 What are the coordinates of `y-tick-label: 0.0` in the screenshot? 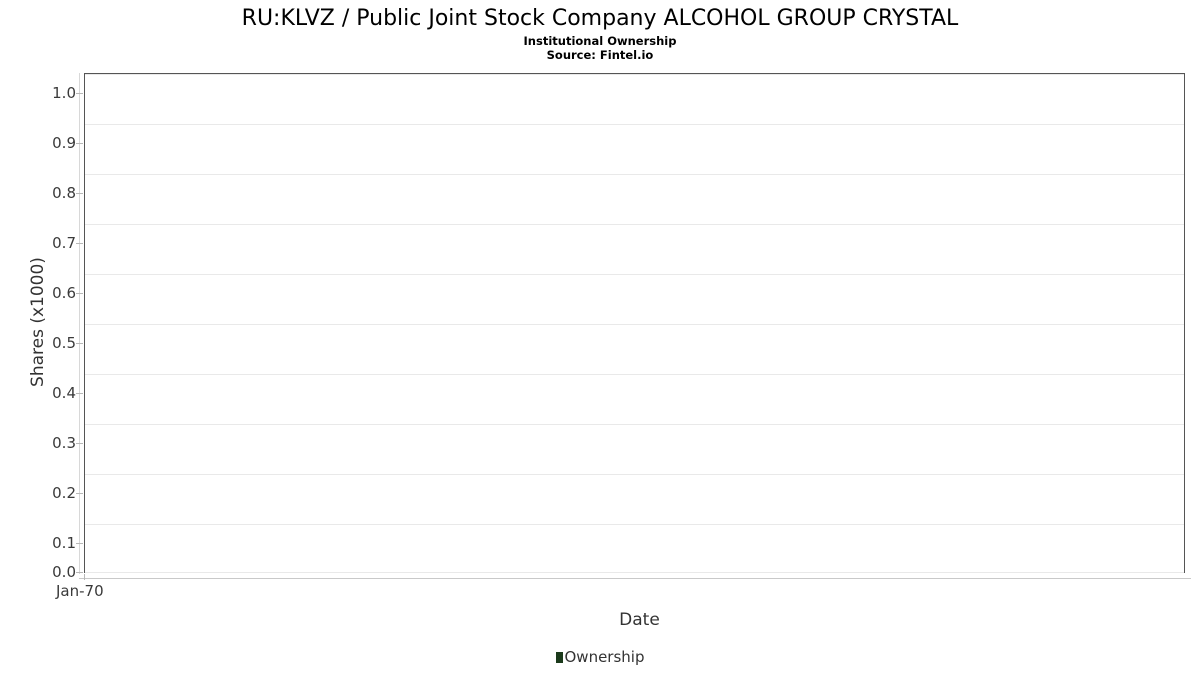 It's located at (64, 572).